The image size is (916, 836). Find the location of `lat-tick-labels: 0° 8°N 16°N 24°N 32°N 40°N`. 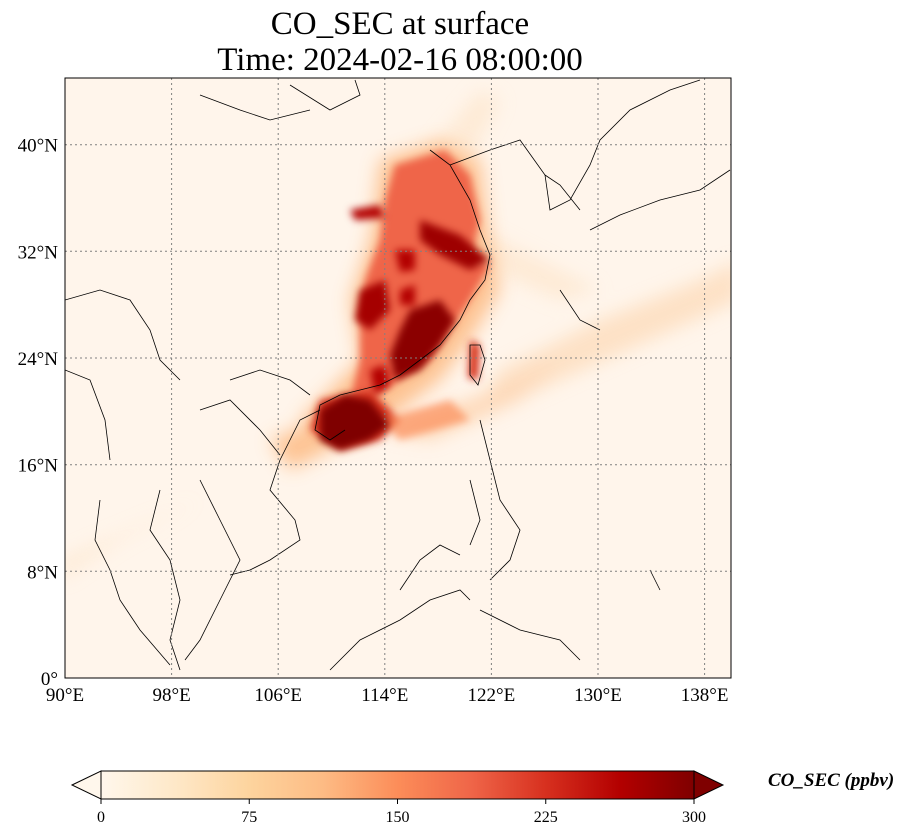

lat-tick-labels: 0° 8°N 16°N 24°N 32°N 40°N is located at coordinates (38, 413).